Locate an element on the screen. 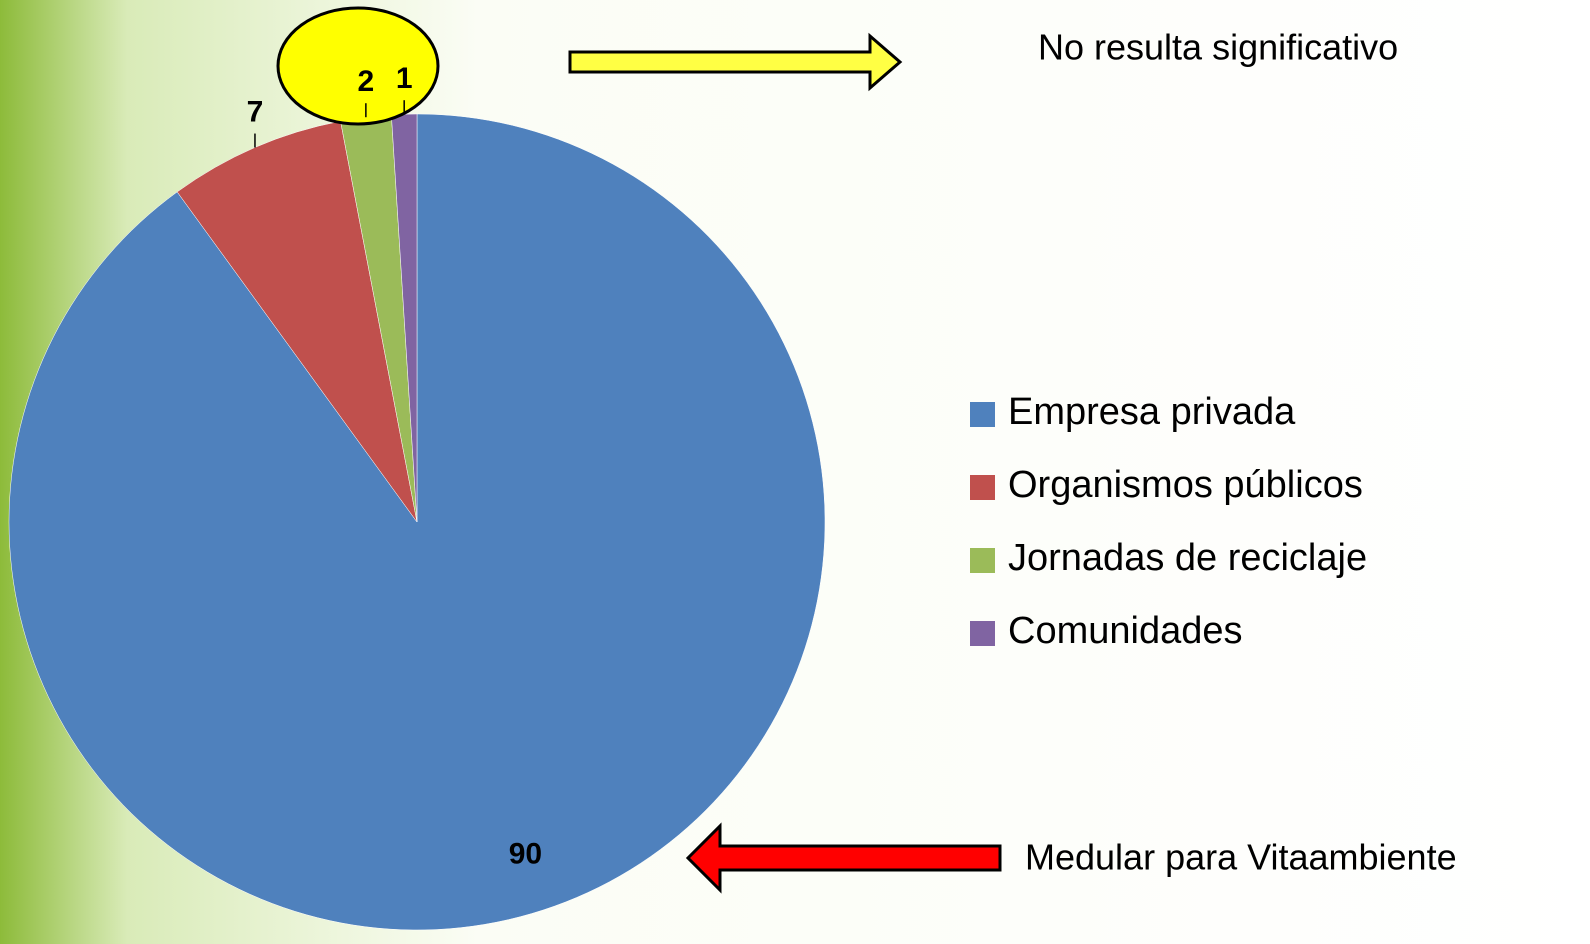 This screenshot has height=944, width=1590. yellow-arrow is located at coordinates (735, 62).